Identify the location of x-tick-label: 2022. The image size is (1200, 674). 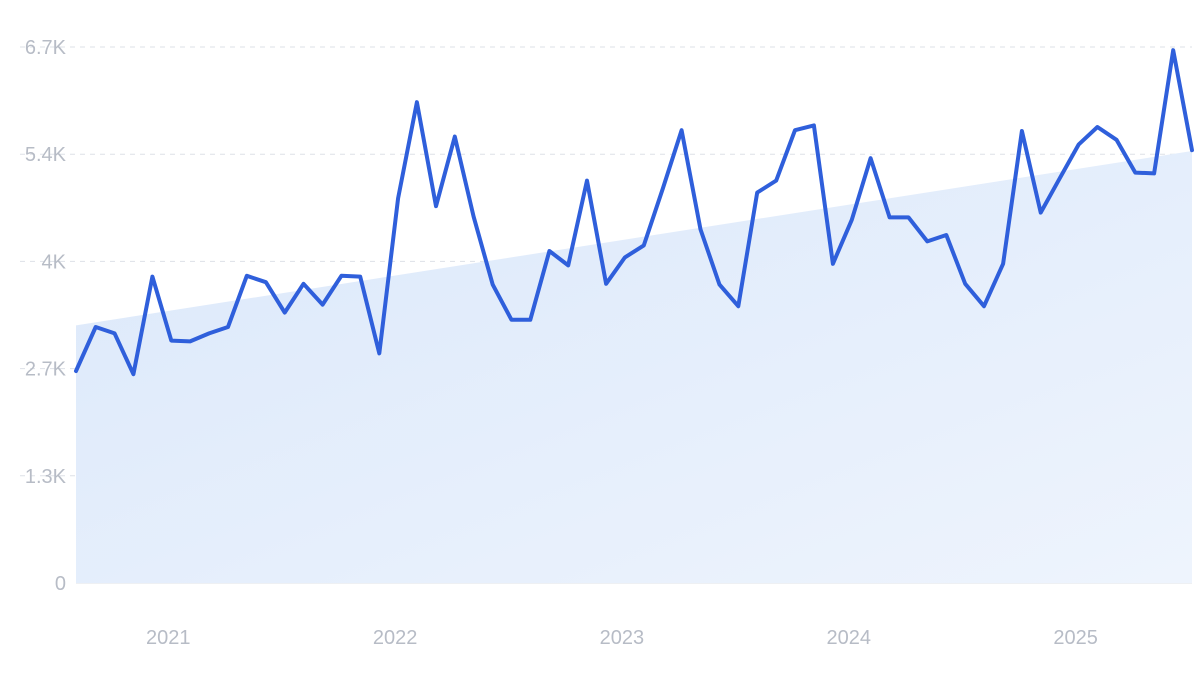
(395, 638).